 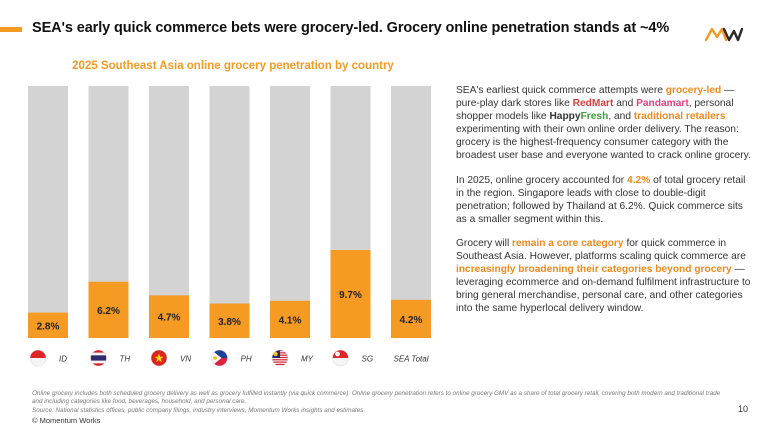 I want to click on category-label: VN, so click(x=185, y=359).